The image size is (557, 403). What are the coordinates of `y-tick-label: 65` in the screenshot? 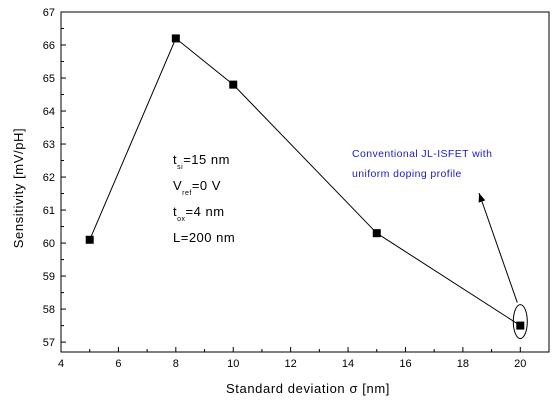 It's located at (49, 79).